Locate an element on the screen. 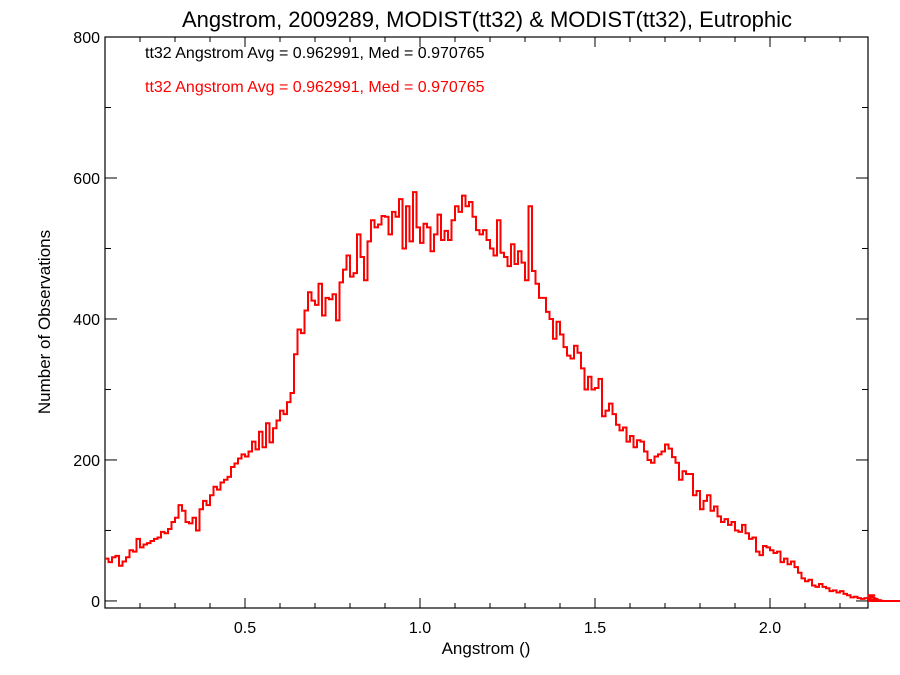 This screenshot has height=675, width=900. y-tick-label: 0 is located at coordinates (95, 602).